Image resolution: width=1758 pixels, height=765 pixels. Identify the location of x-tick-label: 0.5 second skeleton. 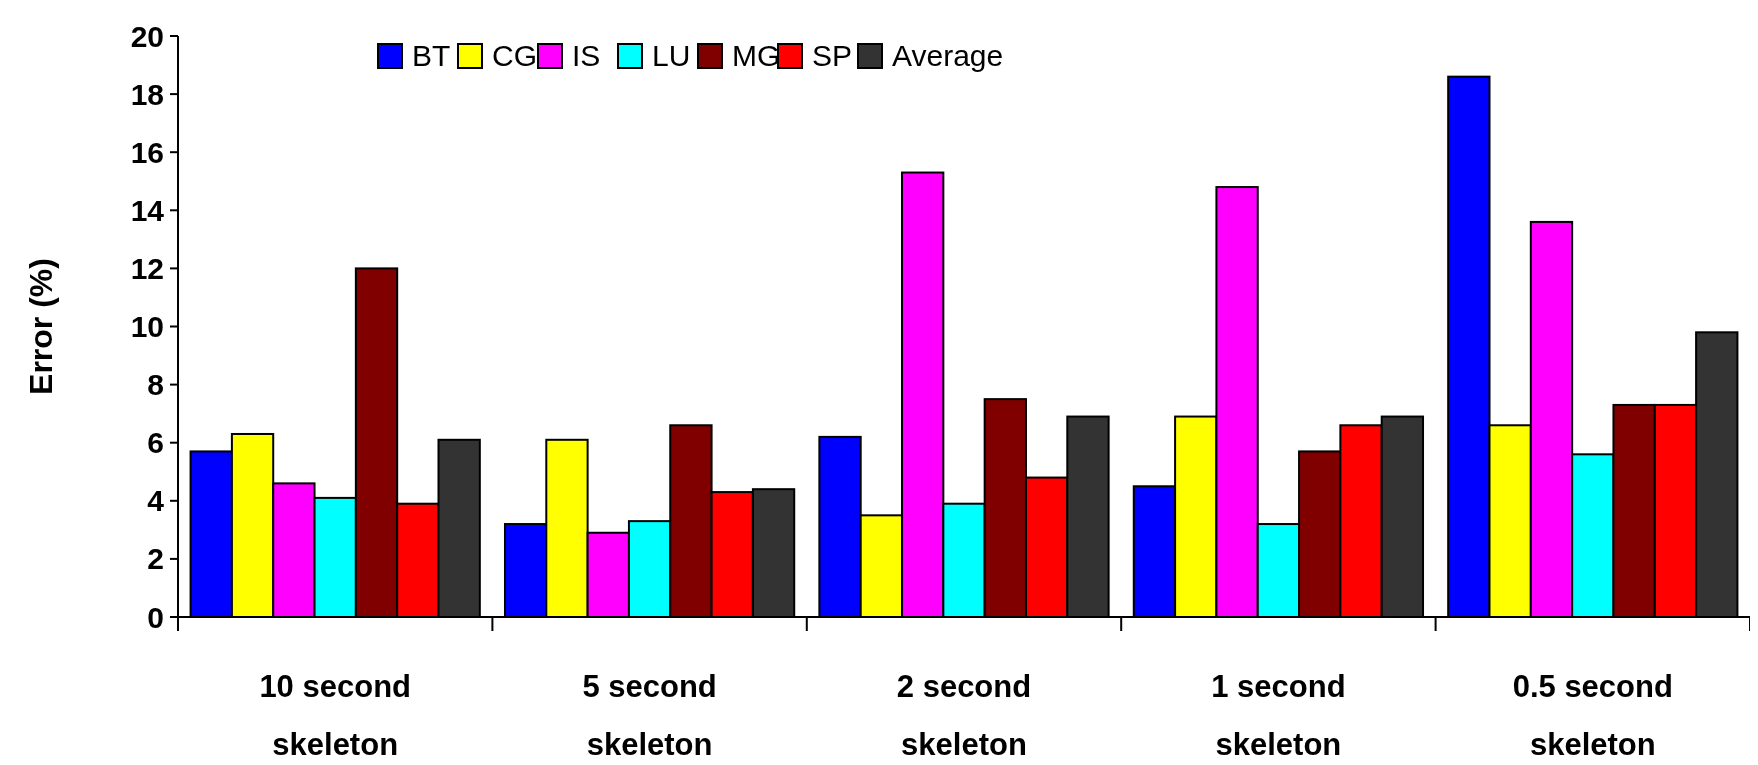
(1592, 715).